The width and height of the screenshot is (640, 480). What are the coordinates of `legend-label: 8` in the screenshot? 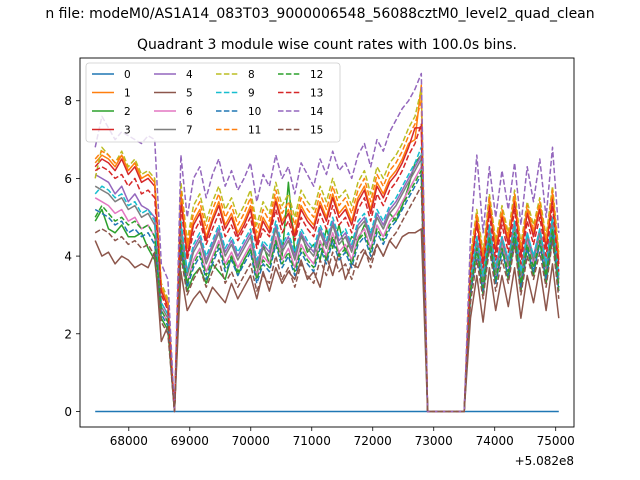 It's located at (251, 75).